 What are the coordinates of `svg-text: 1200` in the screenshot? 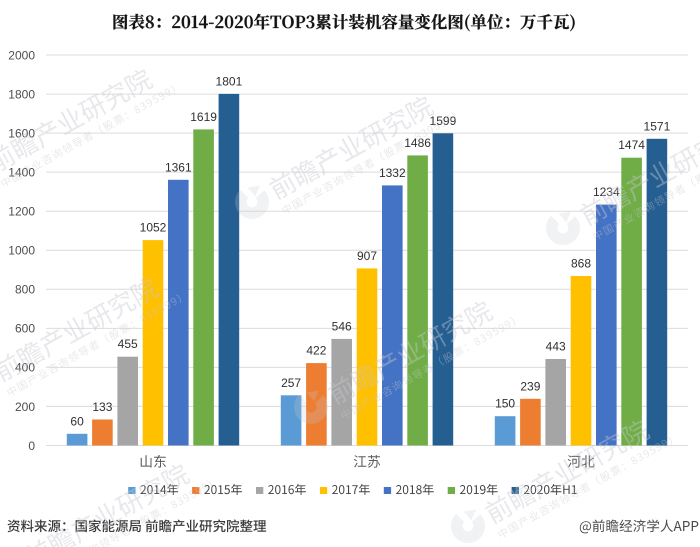 It's located at (21, 212).